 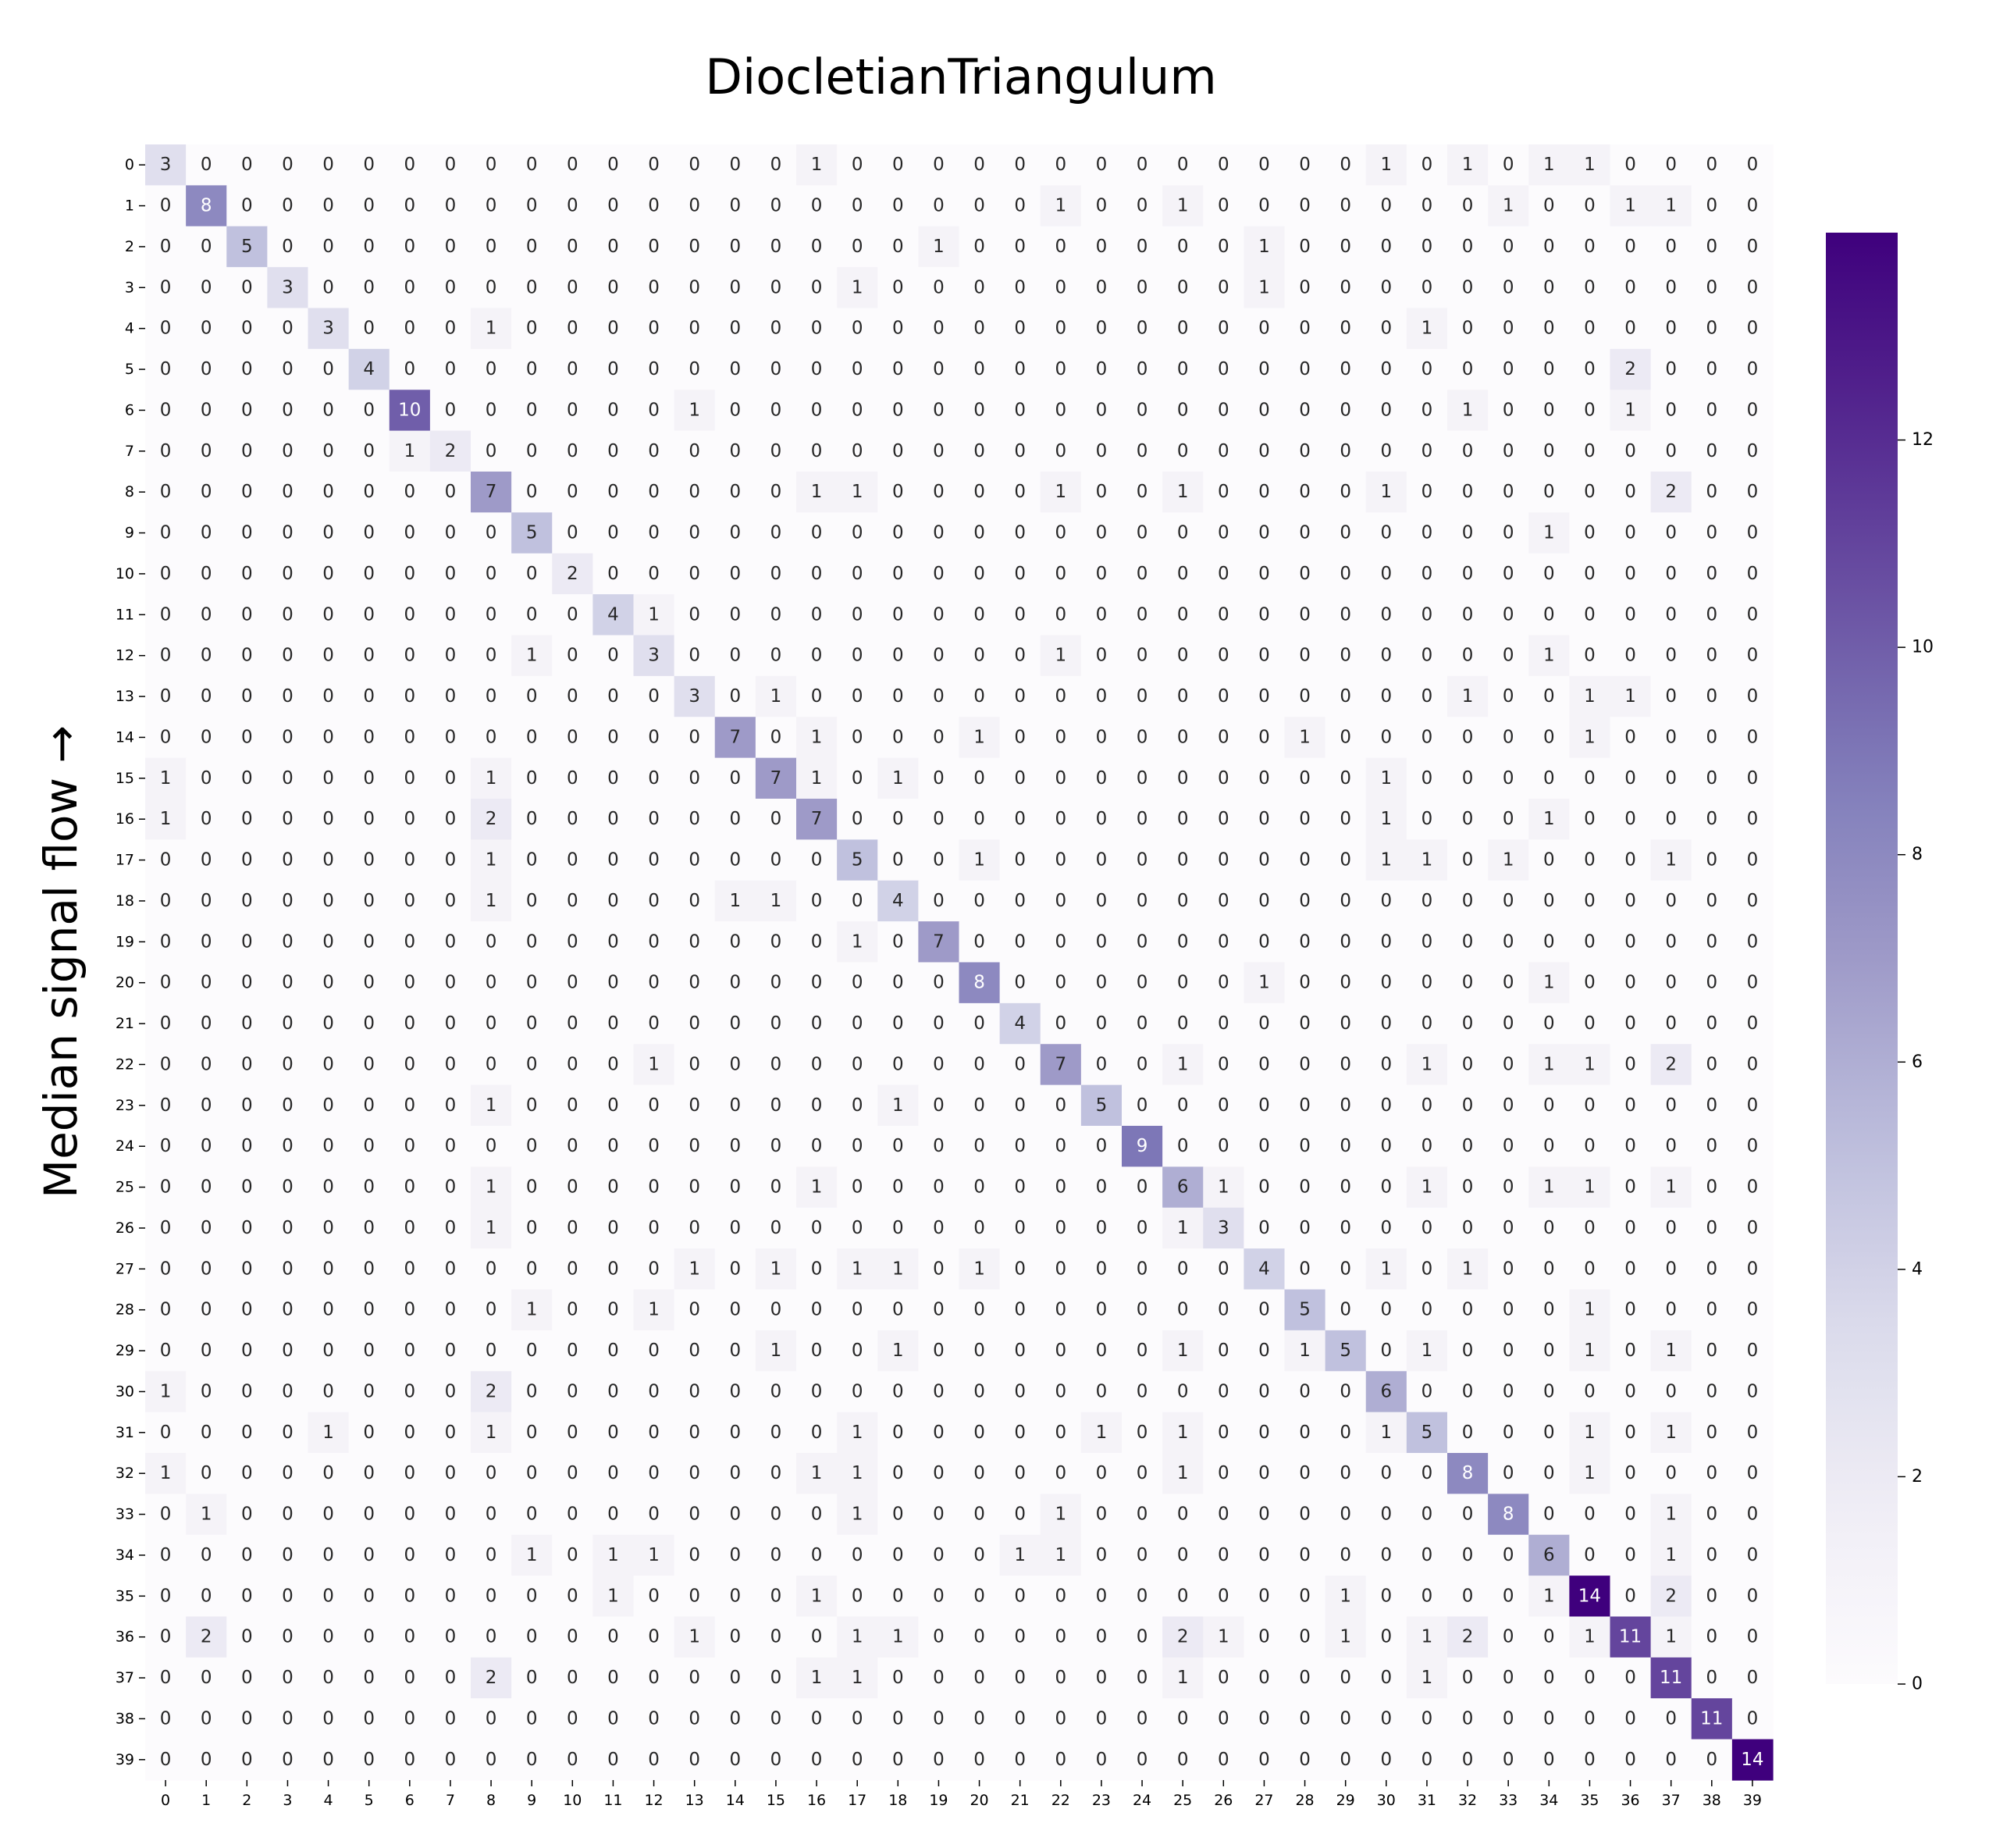 I want to click on x-tick-label: 0, so click(x=165, y=1801).